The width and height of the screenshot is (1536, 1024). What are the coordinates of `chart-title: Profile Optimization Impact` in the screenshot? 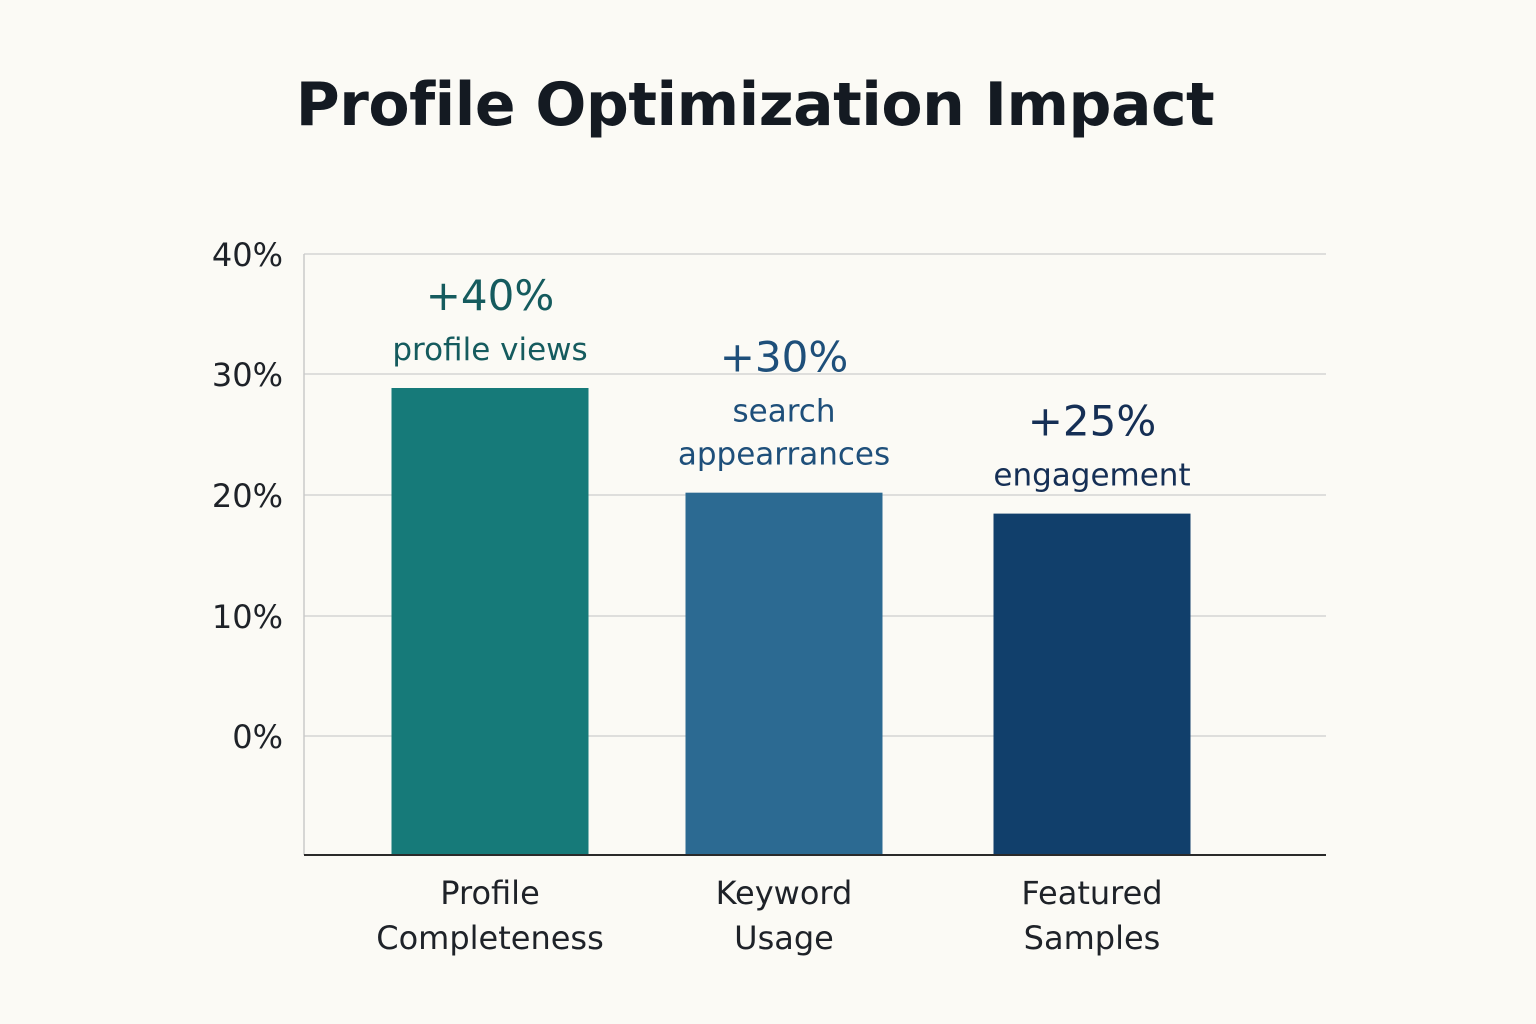 It's located at (755, 105).